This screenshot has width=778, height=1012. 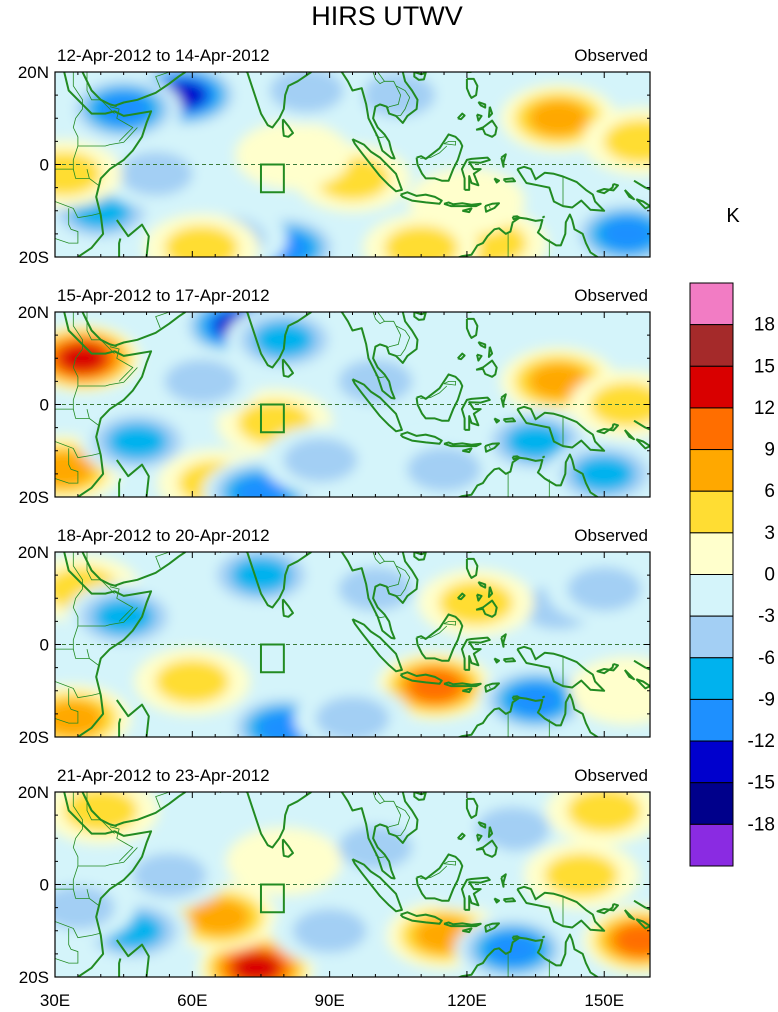 I want to click on colorbar: 18 15 12 9 6 3 0 -3 -6 -9 -12 -15 -18, so click(x=732, y=574).